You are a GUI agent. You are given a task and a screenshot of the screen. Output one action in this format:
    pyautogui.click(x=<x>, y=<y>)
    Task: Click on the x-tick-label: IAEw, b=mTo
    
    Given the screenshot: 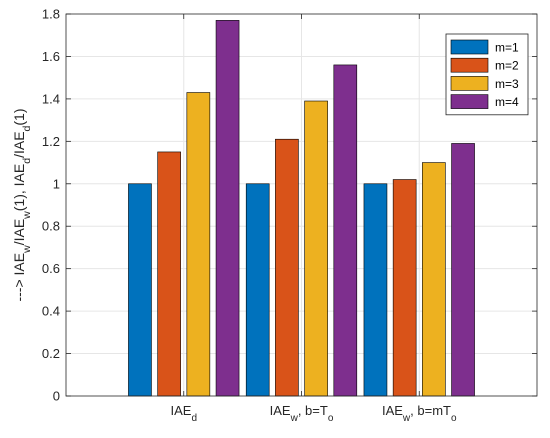 What is the action you would take?
    pyautogui.click(x=419, y=413)
    